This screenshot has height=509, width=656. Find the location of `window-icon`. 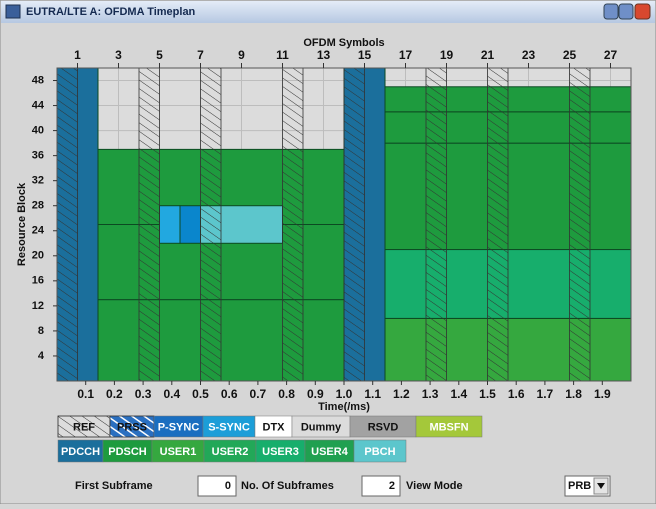

window-icon is located at coordinates (13, 11).